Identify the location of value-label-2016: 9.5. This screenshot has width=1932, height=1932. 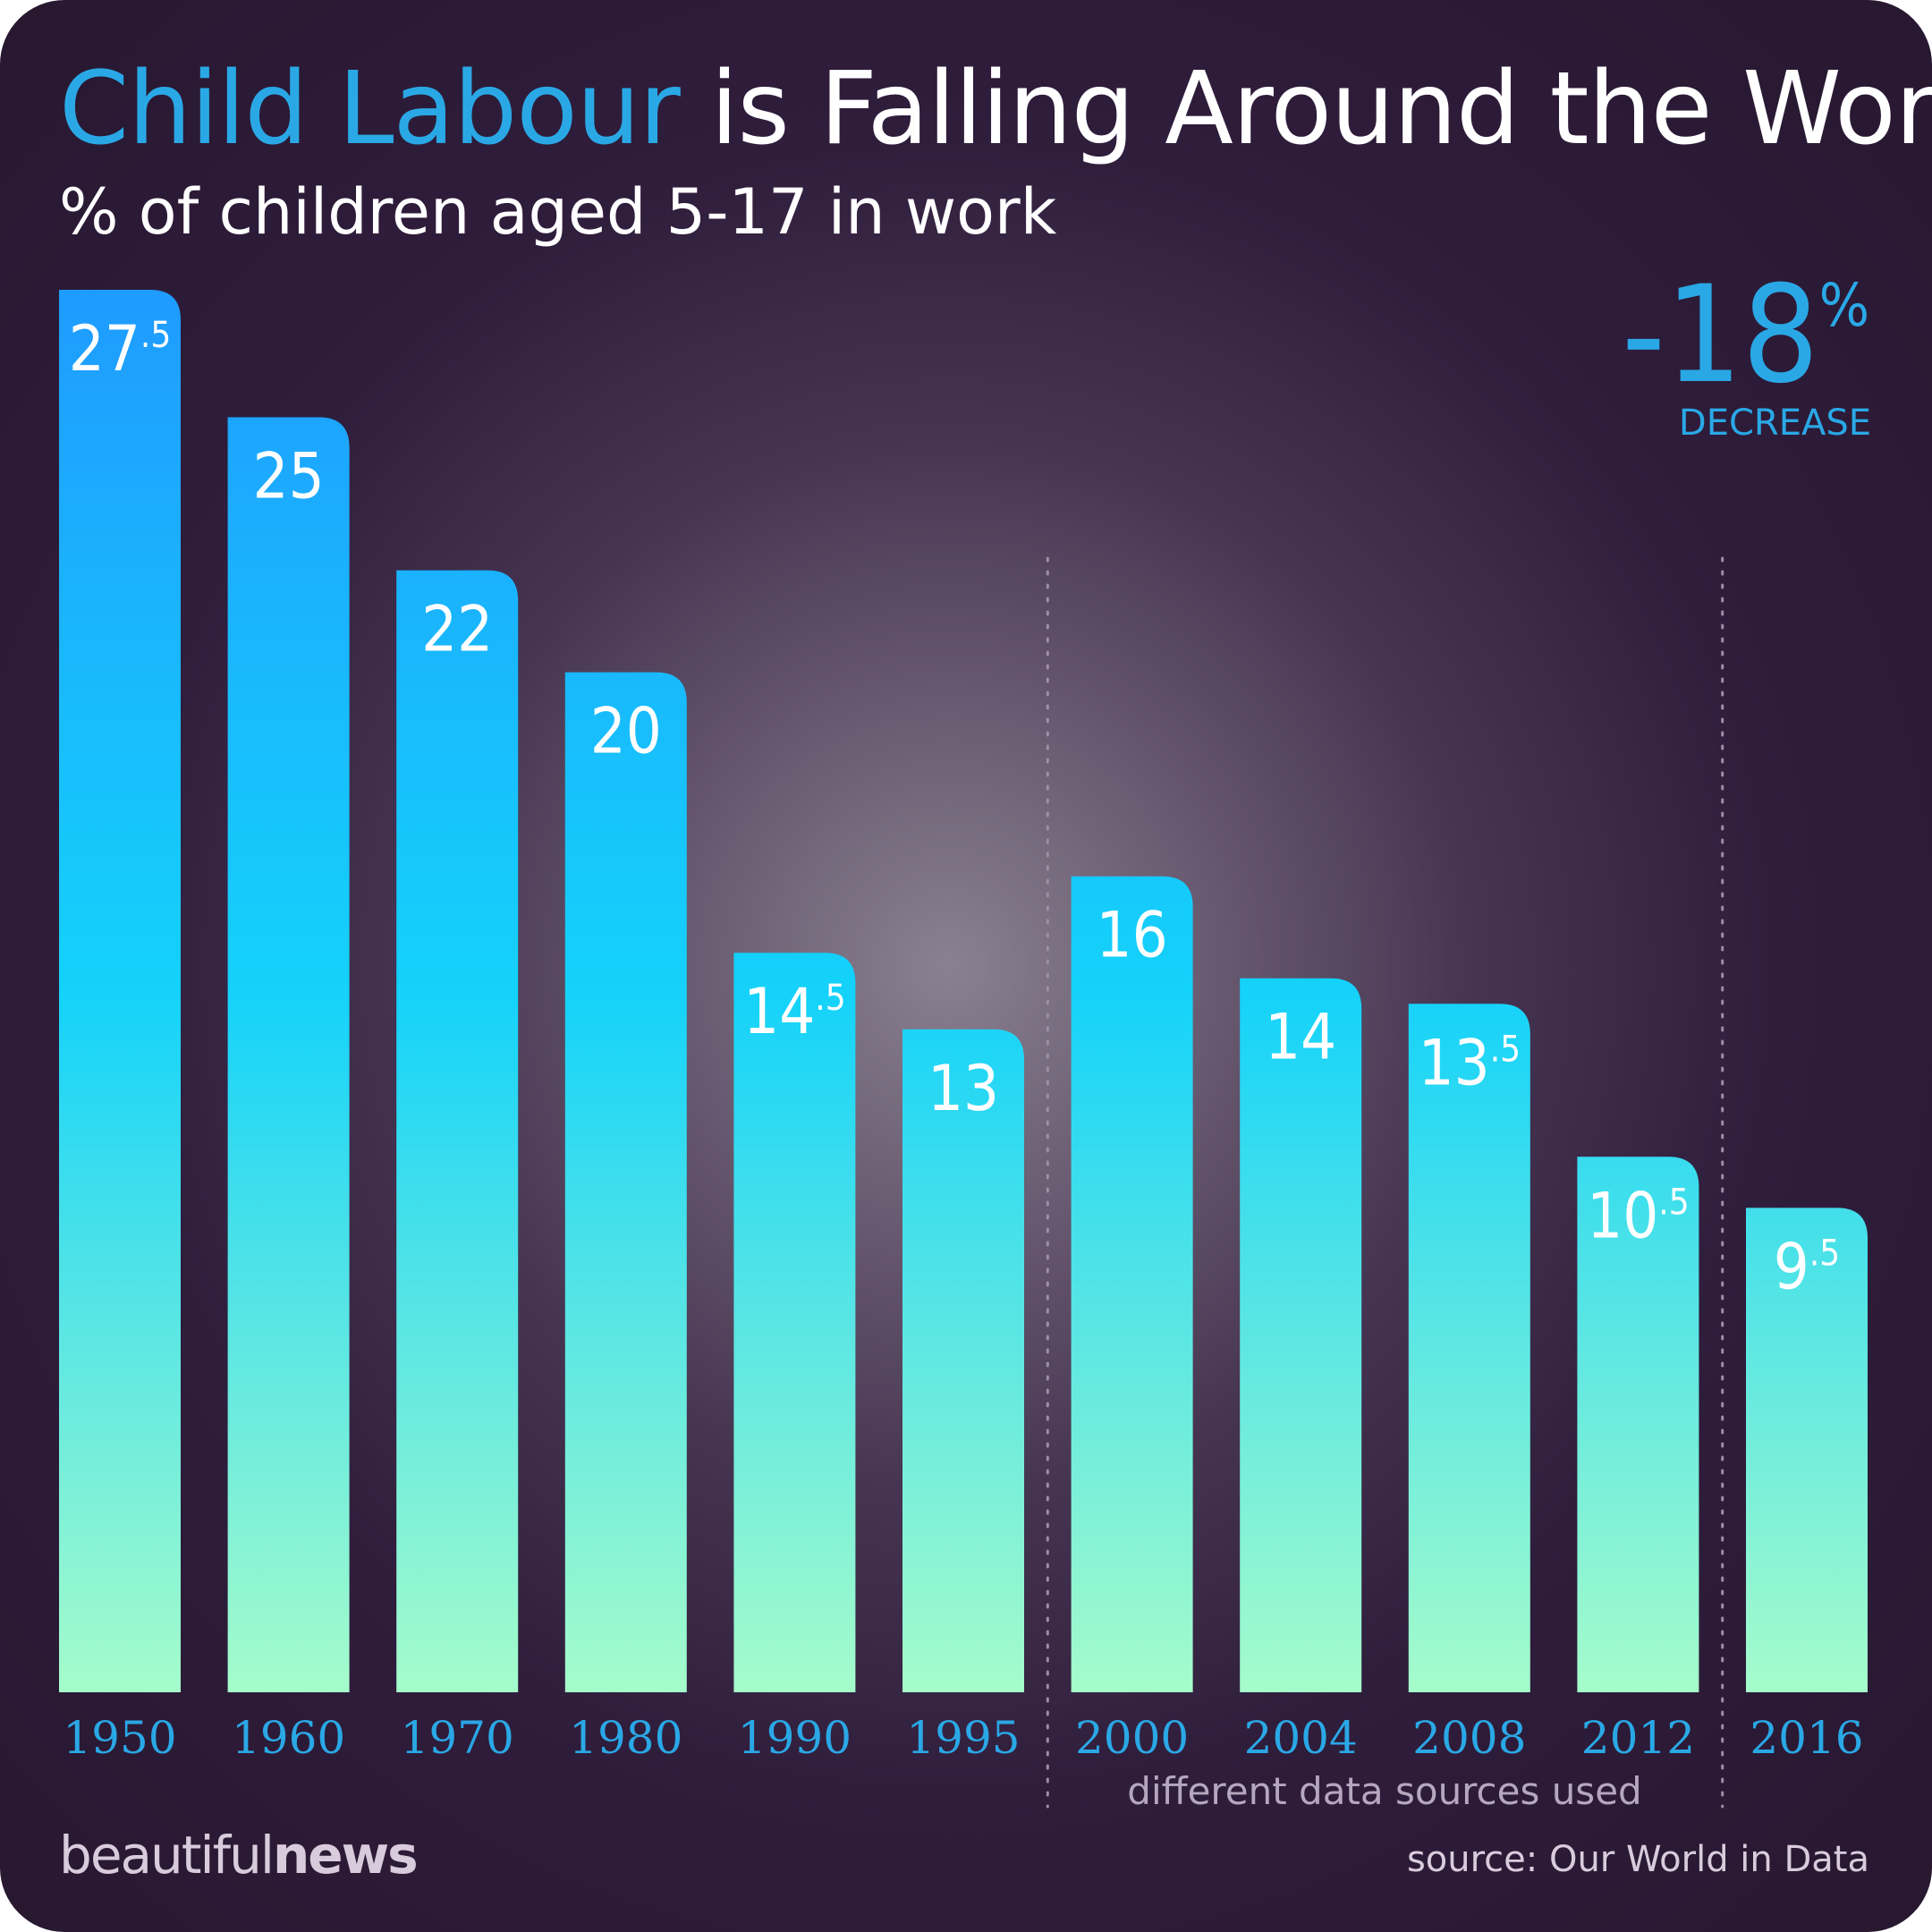
(1807, 1266).